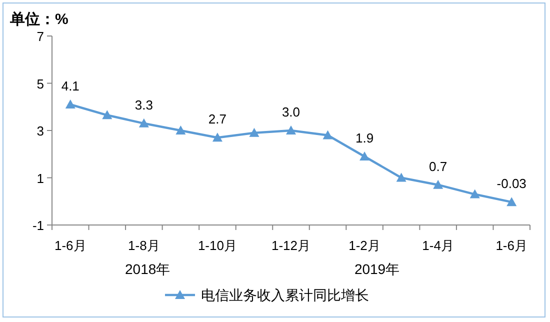  What do you see at coordinates (438, 166) in the screenshot?
I see `data-label: 0.7` at bounding box center [438, 166].